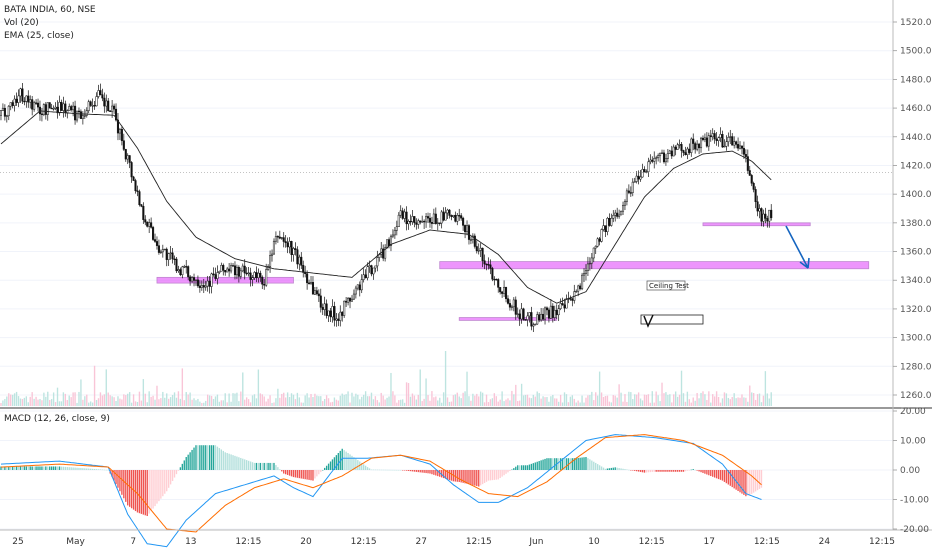 The image size is (932, 550). What do you see at coordinates (57, 419) in the screenshot?
I see `macd-legend: MACD (12, 26, close, 9)` at bounding box center [57, 419].